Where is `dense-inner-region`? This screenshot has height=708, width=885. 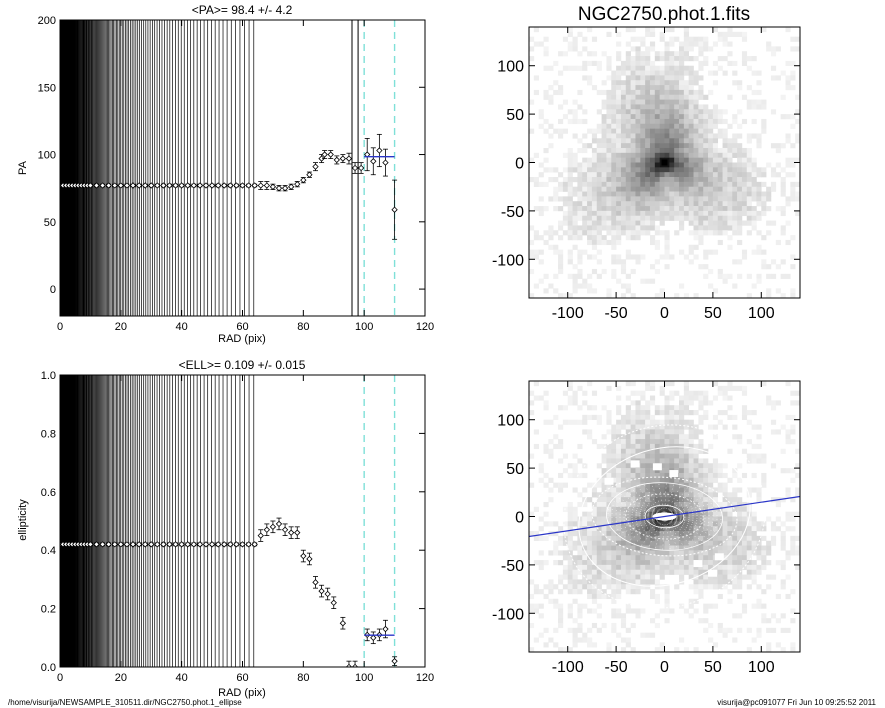 dense-inner-region is located at coordinates (65, 168).